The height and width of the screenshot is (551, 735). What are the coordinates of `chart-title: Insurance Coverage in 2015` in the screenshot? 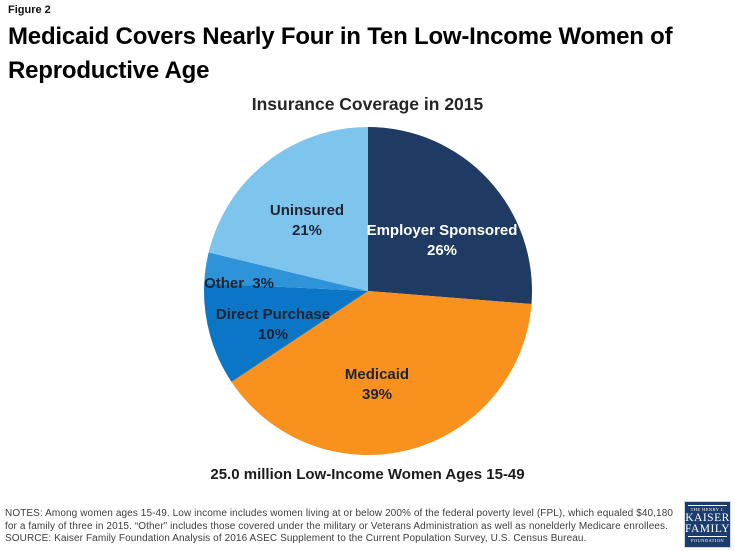 It's located at (367, 104).